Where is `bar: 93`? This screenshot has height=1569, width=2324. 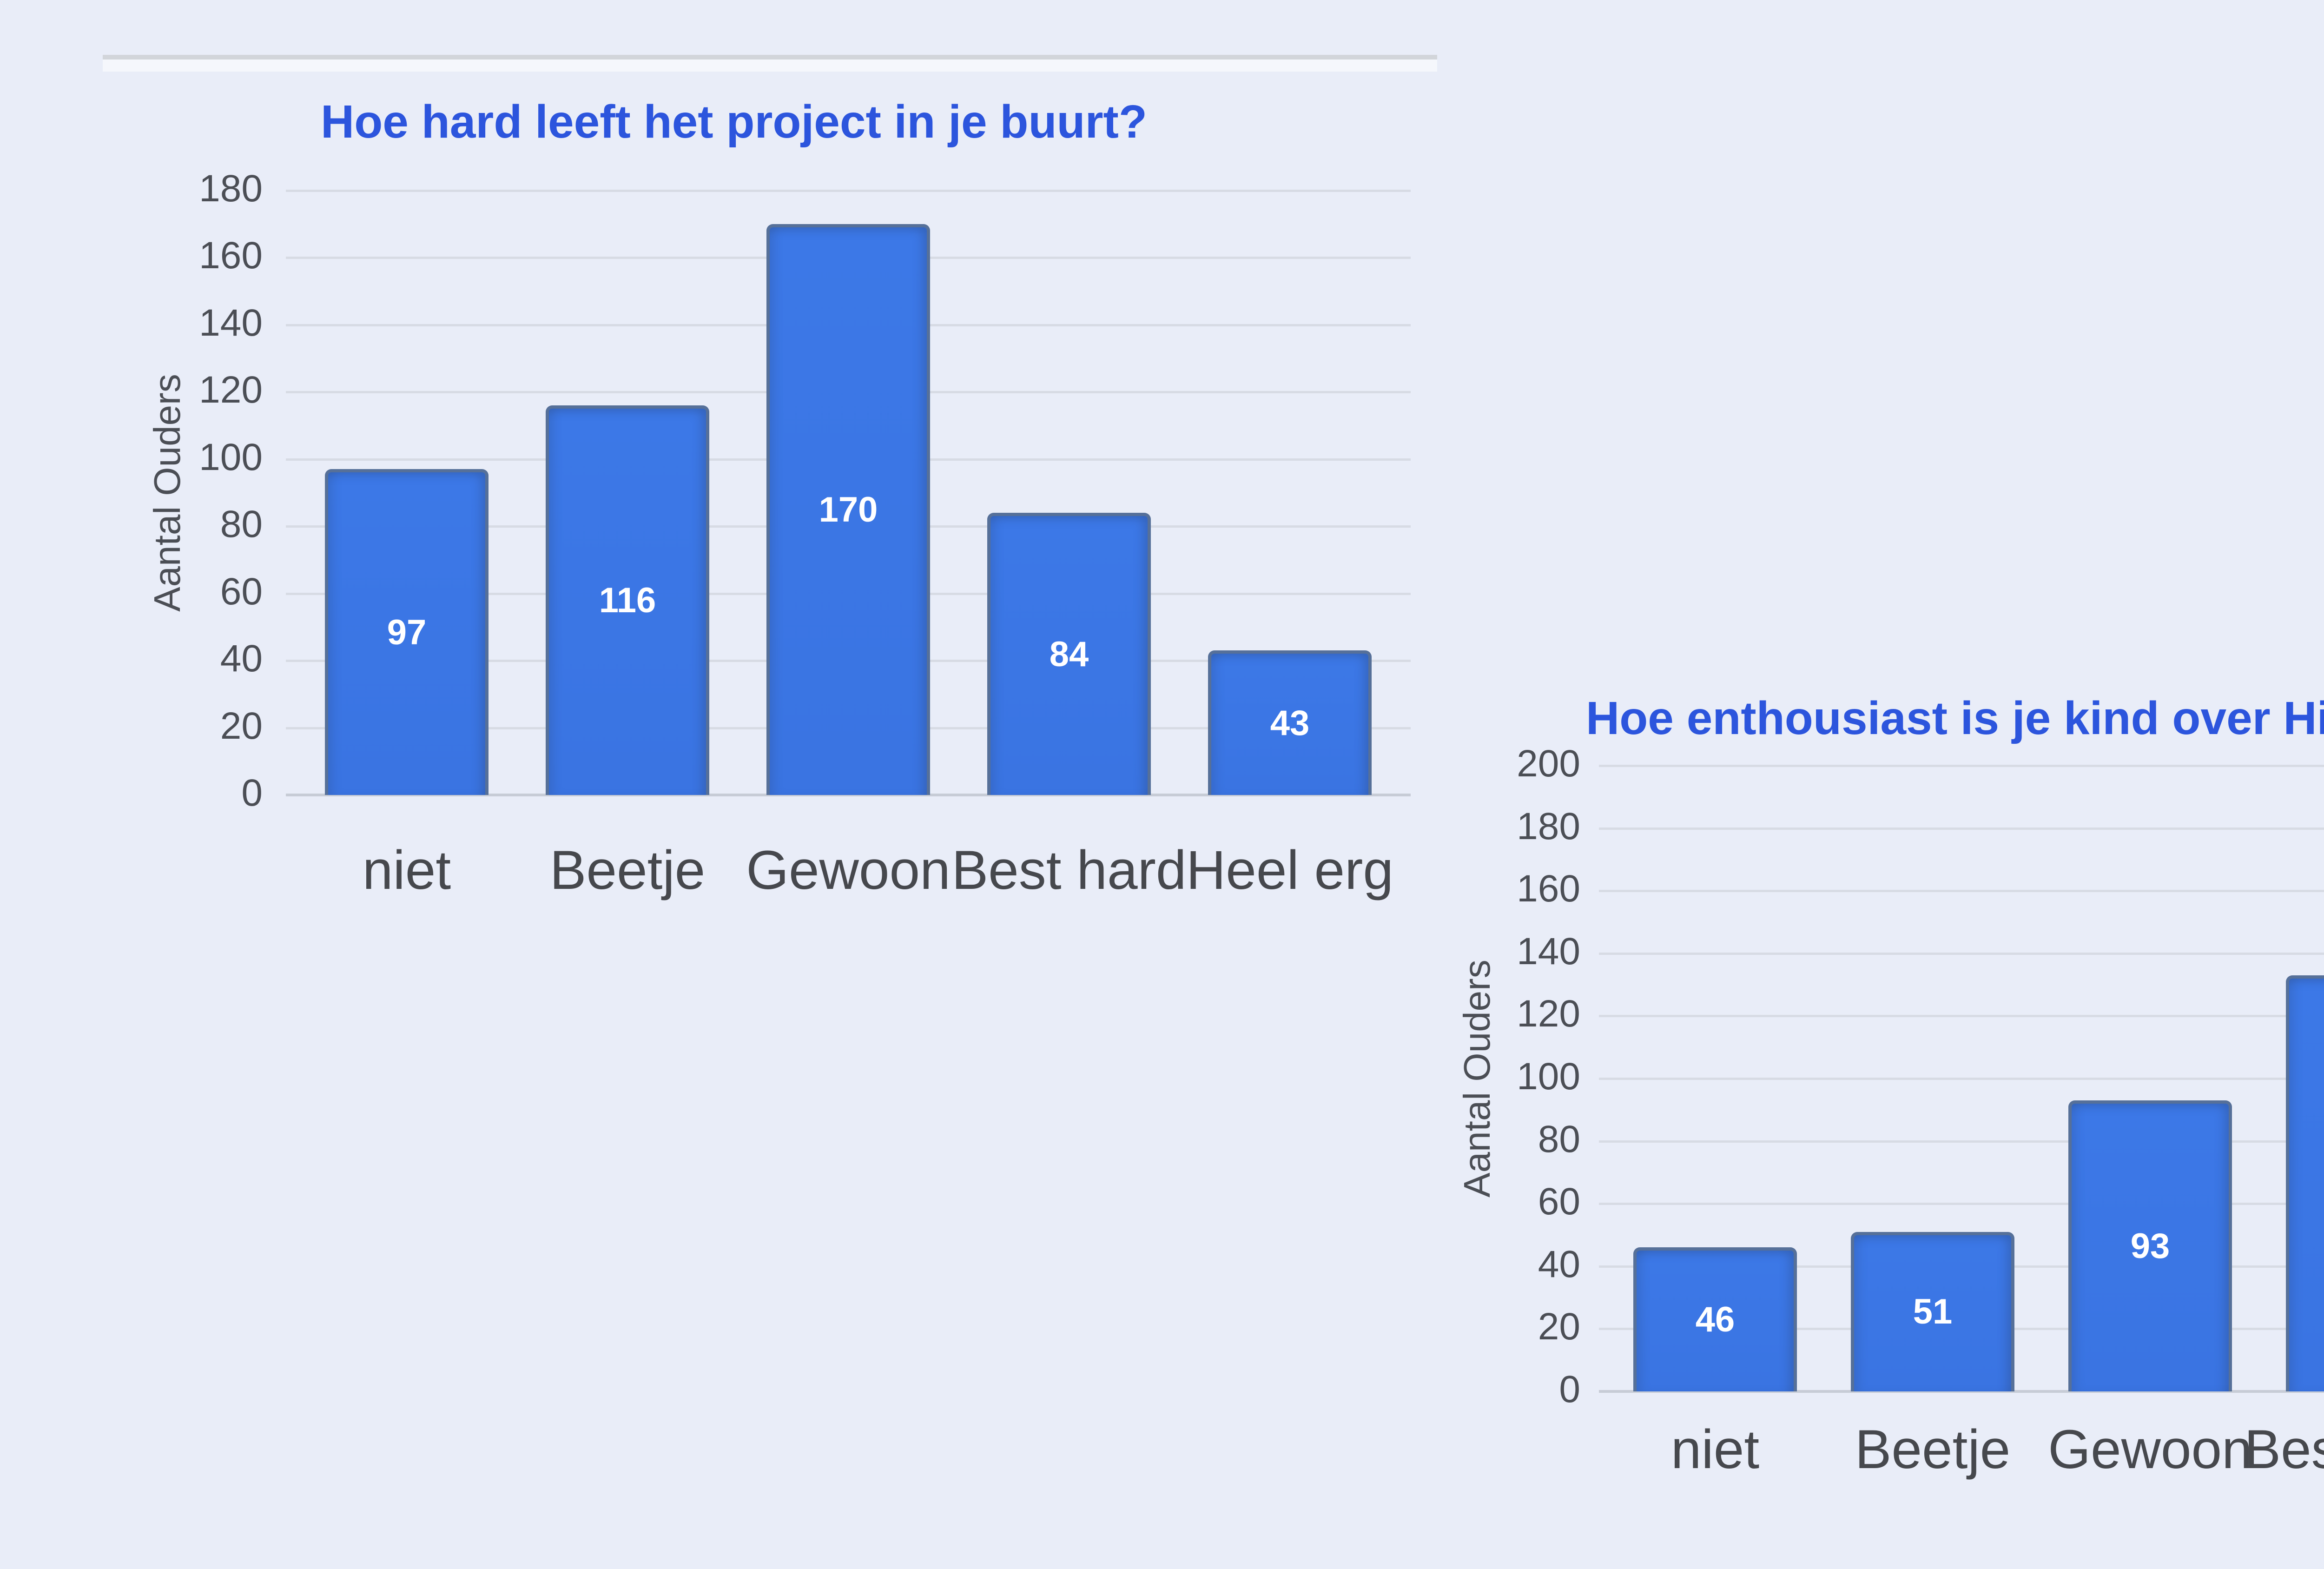
bar: 93 is located at coordinates (2150, 1245).